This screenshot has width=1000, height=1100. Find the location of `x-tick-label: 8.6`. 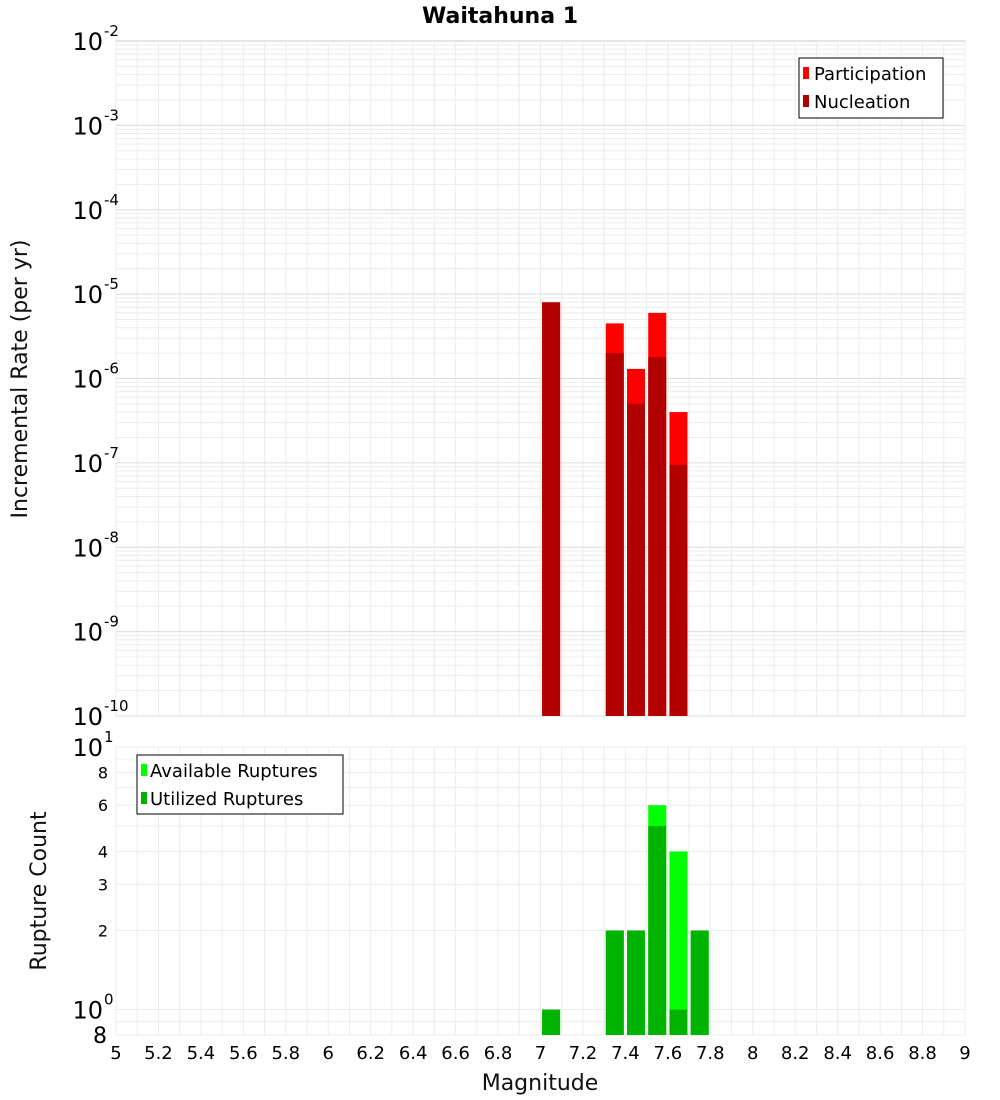

x-tick-label: 8.6 is located at coordinates (880, 1053).